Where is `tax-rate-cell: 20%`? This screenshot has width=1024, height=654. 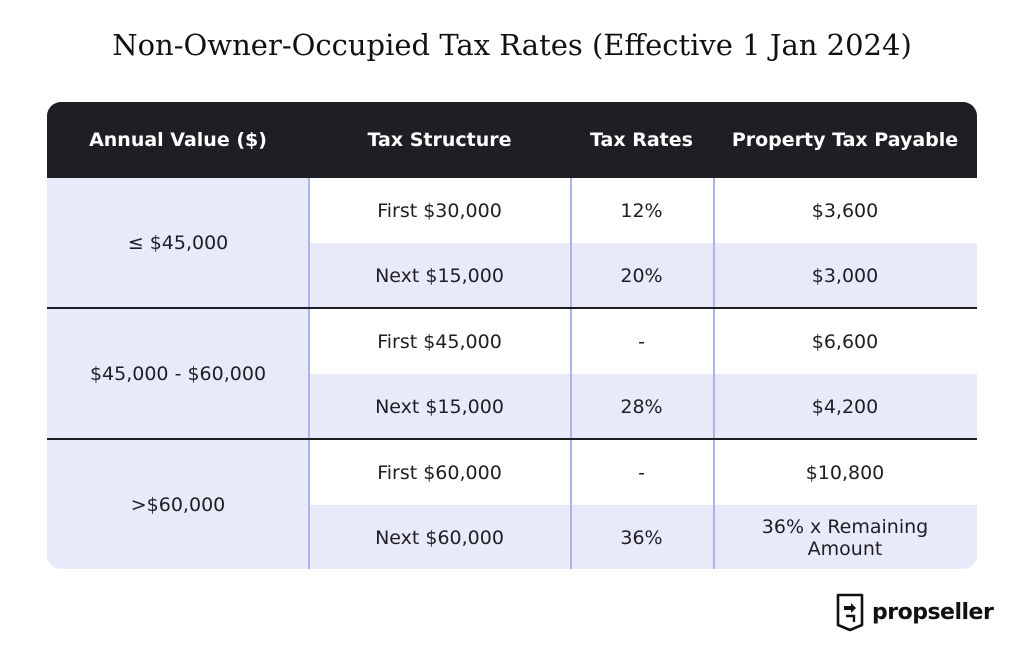
tax-rate-cell: 20% is located at coordinates (641, 275).